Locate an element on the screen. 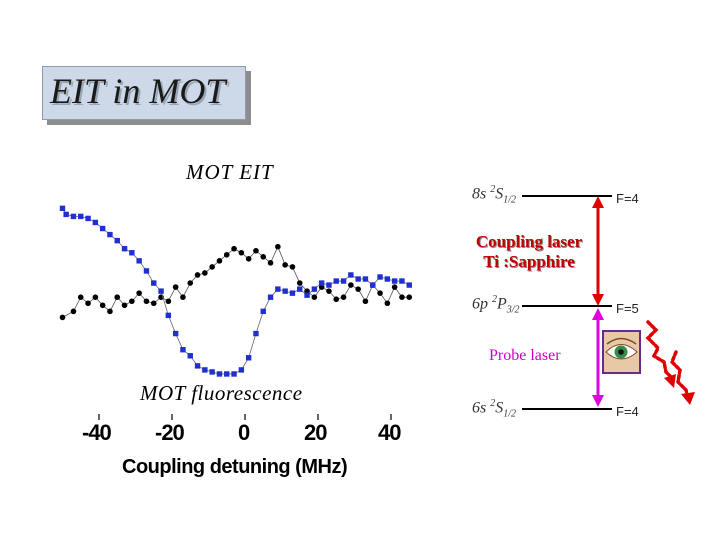  title-box is located at coordinates (144, 93).